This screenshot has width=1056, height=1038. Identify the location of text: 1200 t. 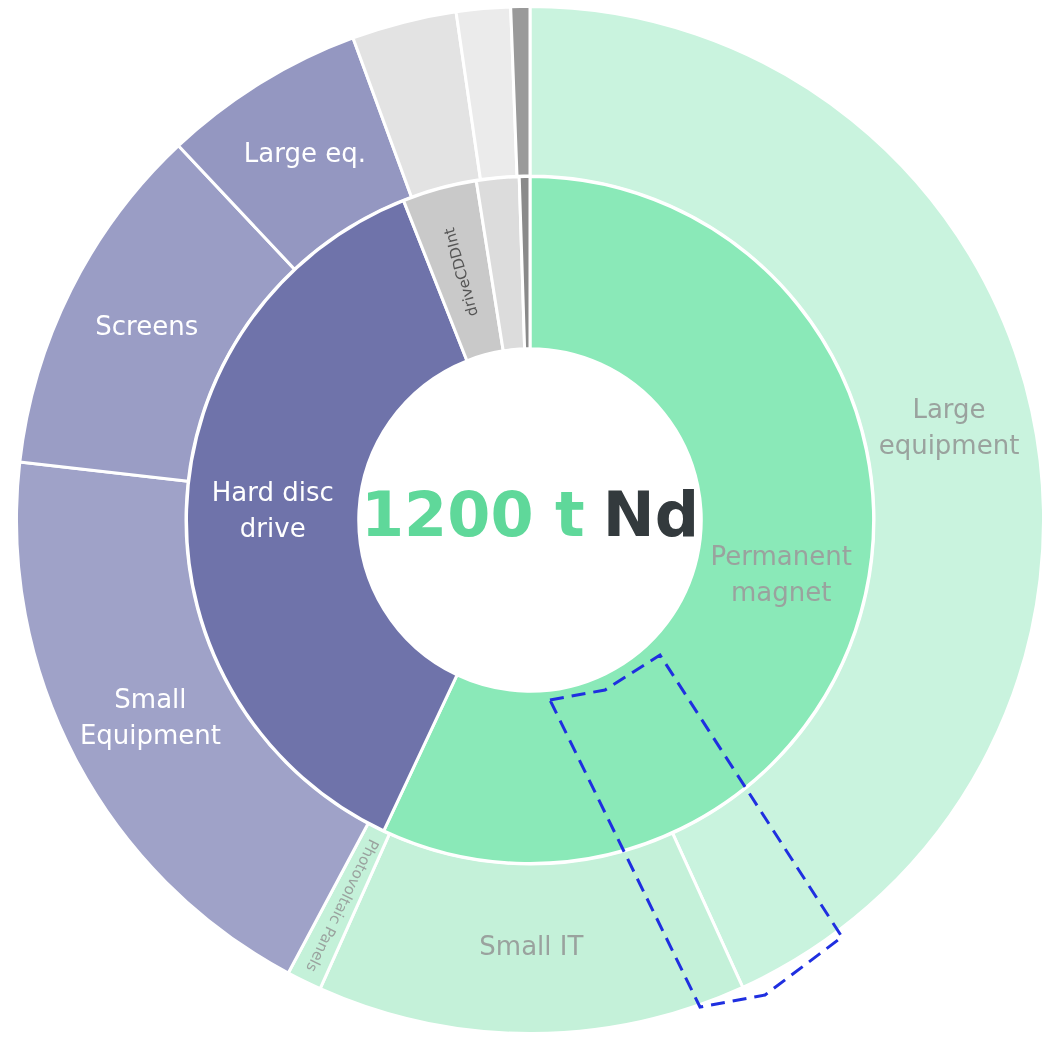
(472, 515).